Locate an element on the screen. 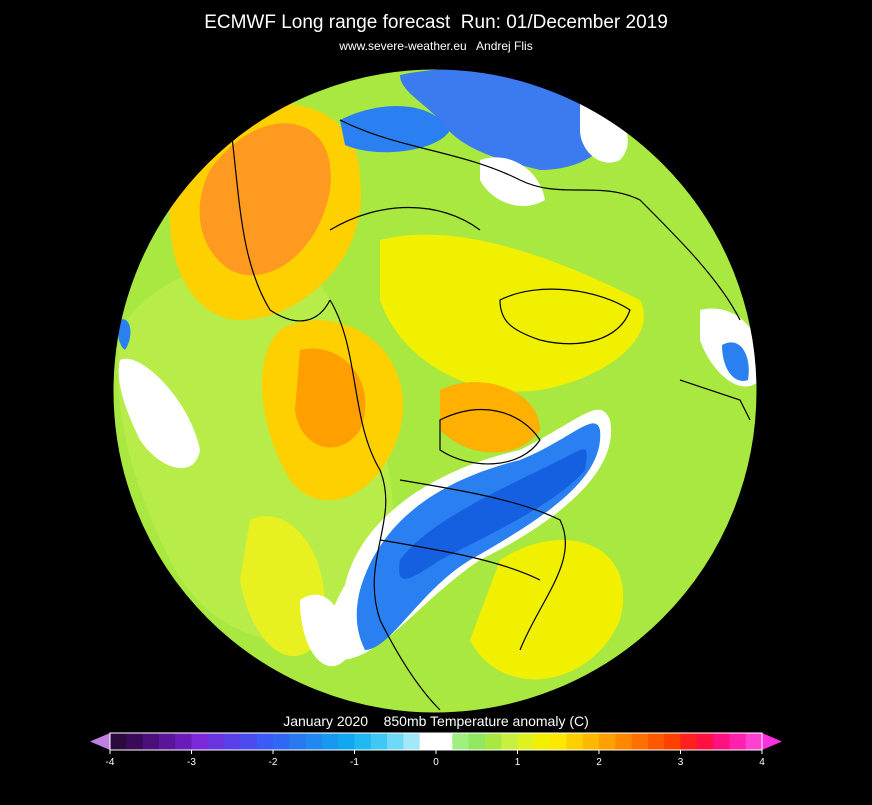  colorbar-tick-label: -2 is located at coordinates (273, 762).